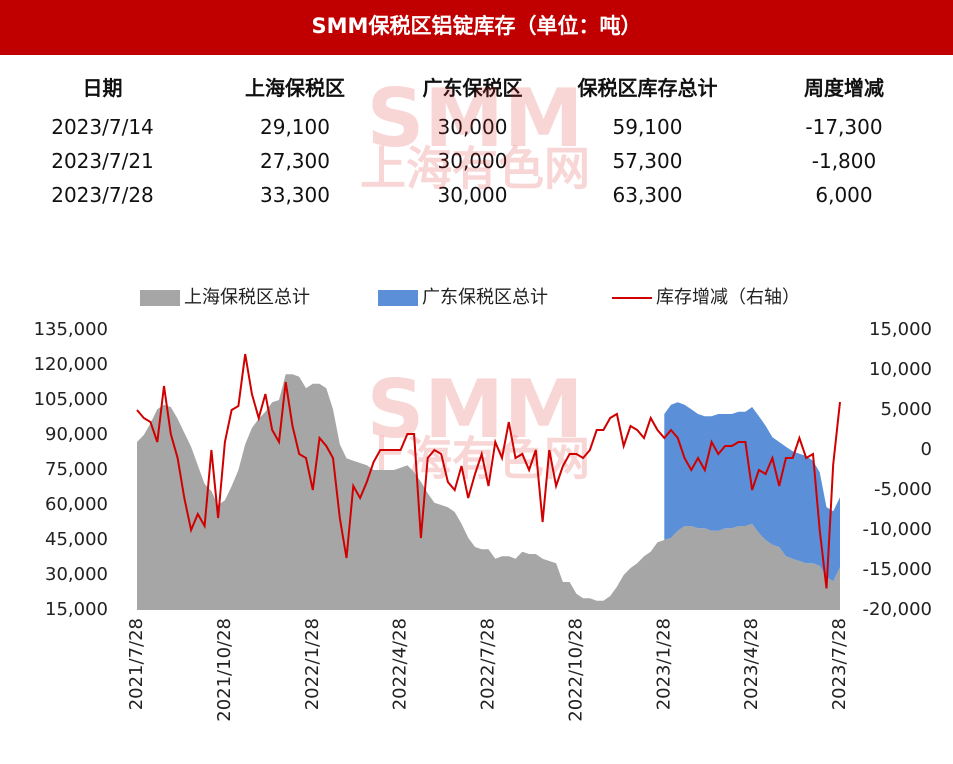 The width and height of the screenshot is (953, 764). What do you see at coordinates (76, 469) in the screenshot?
I see `y-tick-label: 75,000` at bounding box center [76, 469].